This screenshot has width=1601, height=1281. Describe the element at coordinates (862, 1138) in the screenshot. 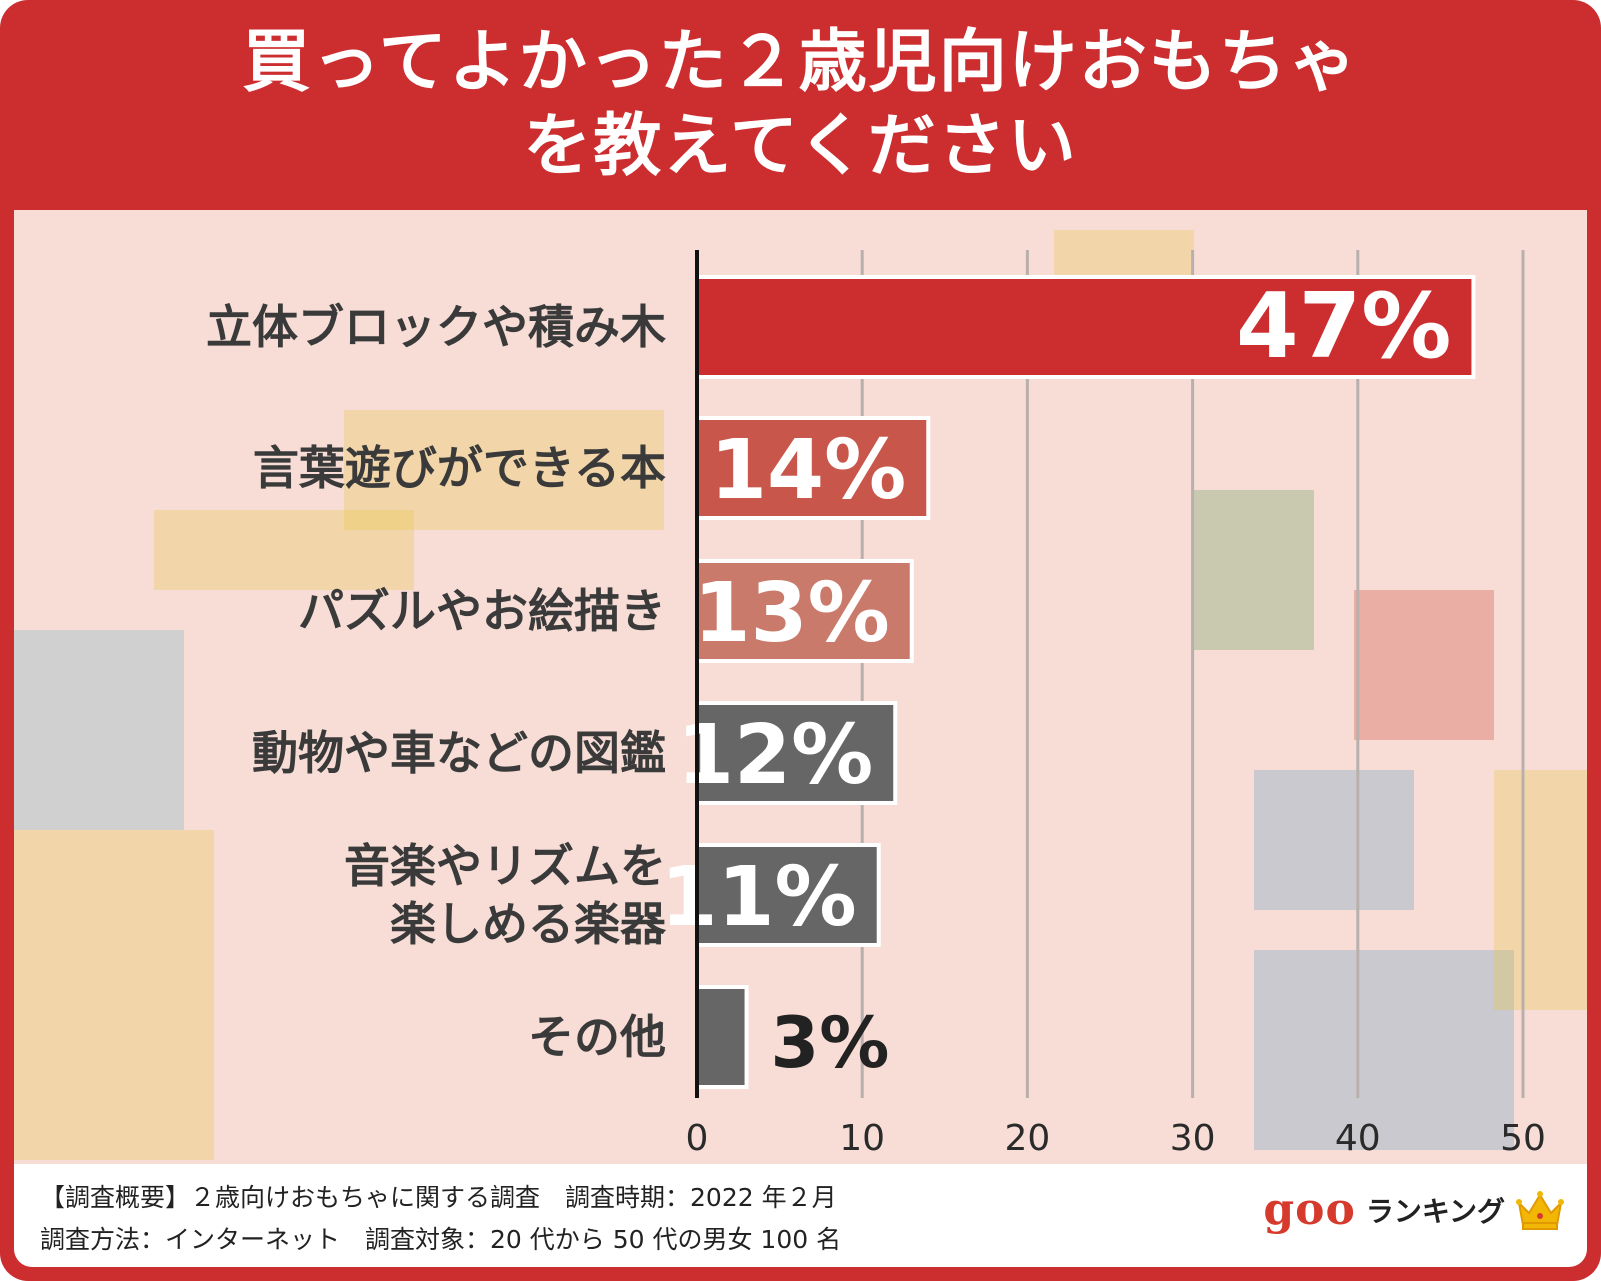

I see `x-tick-label: 10` at that location.